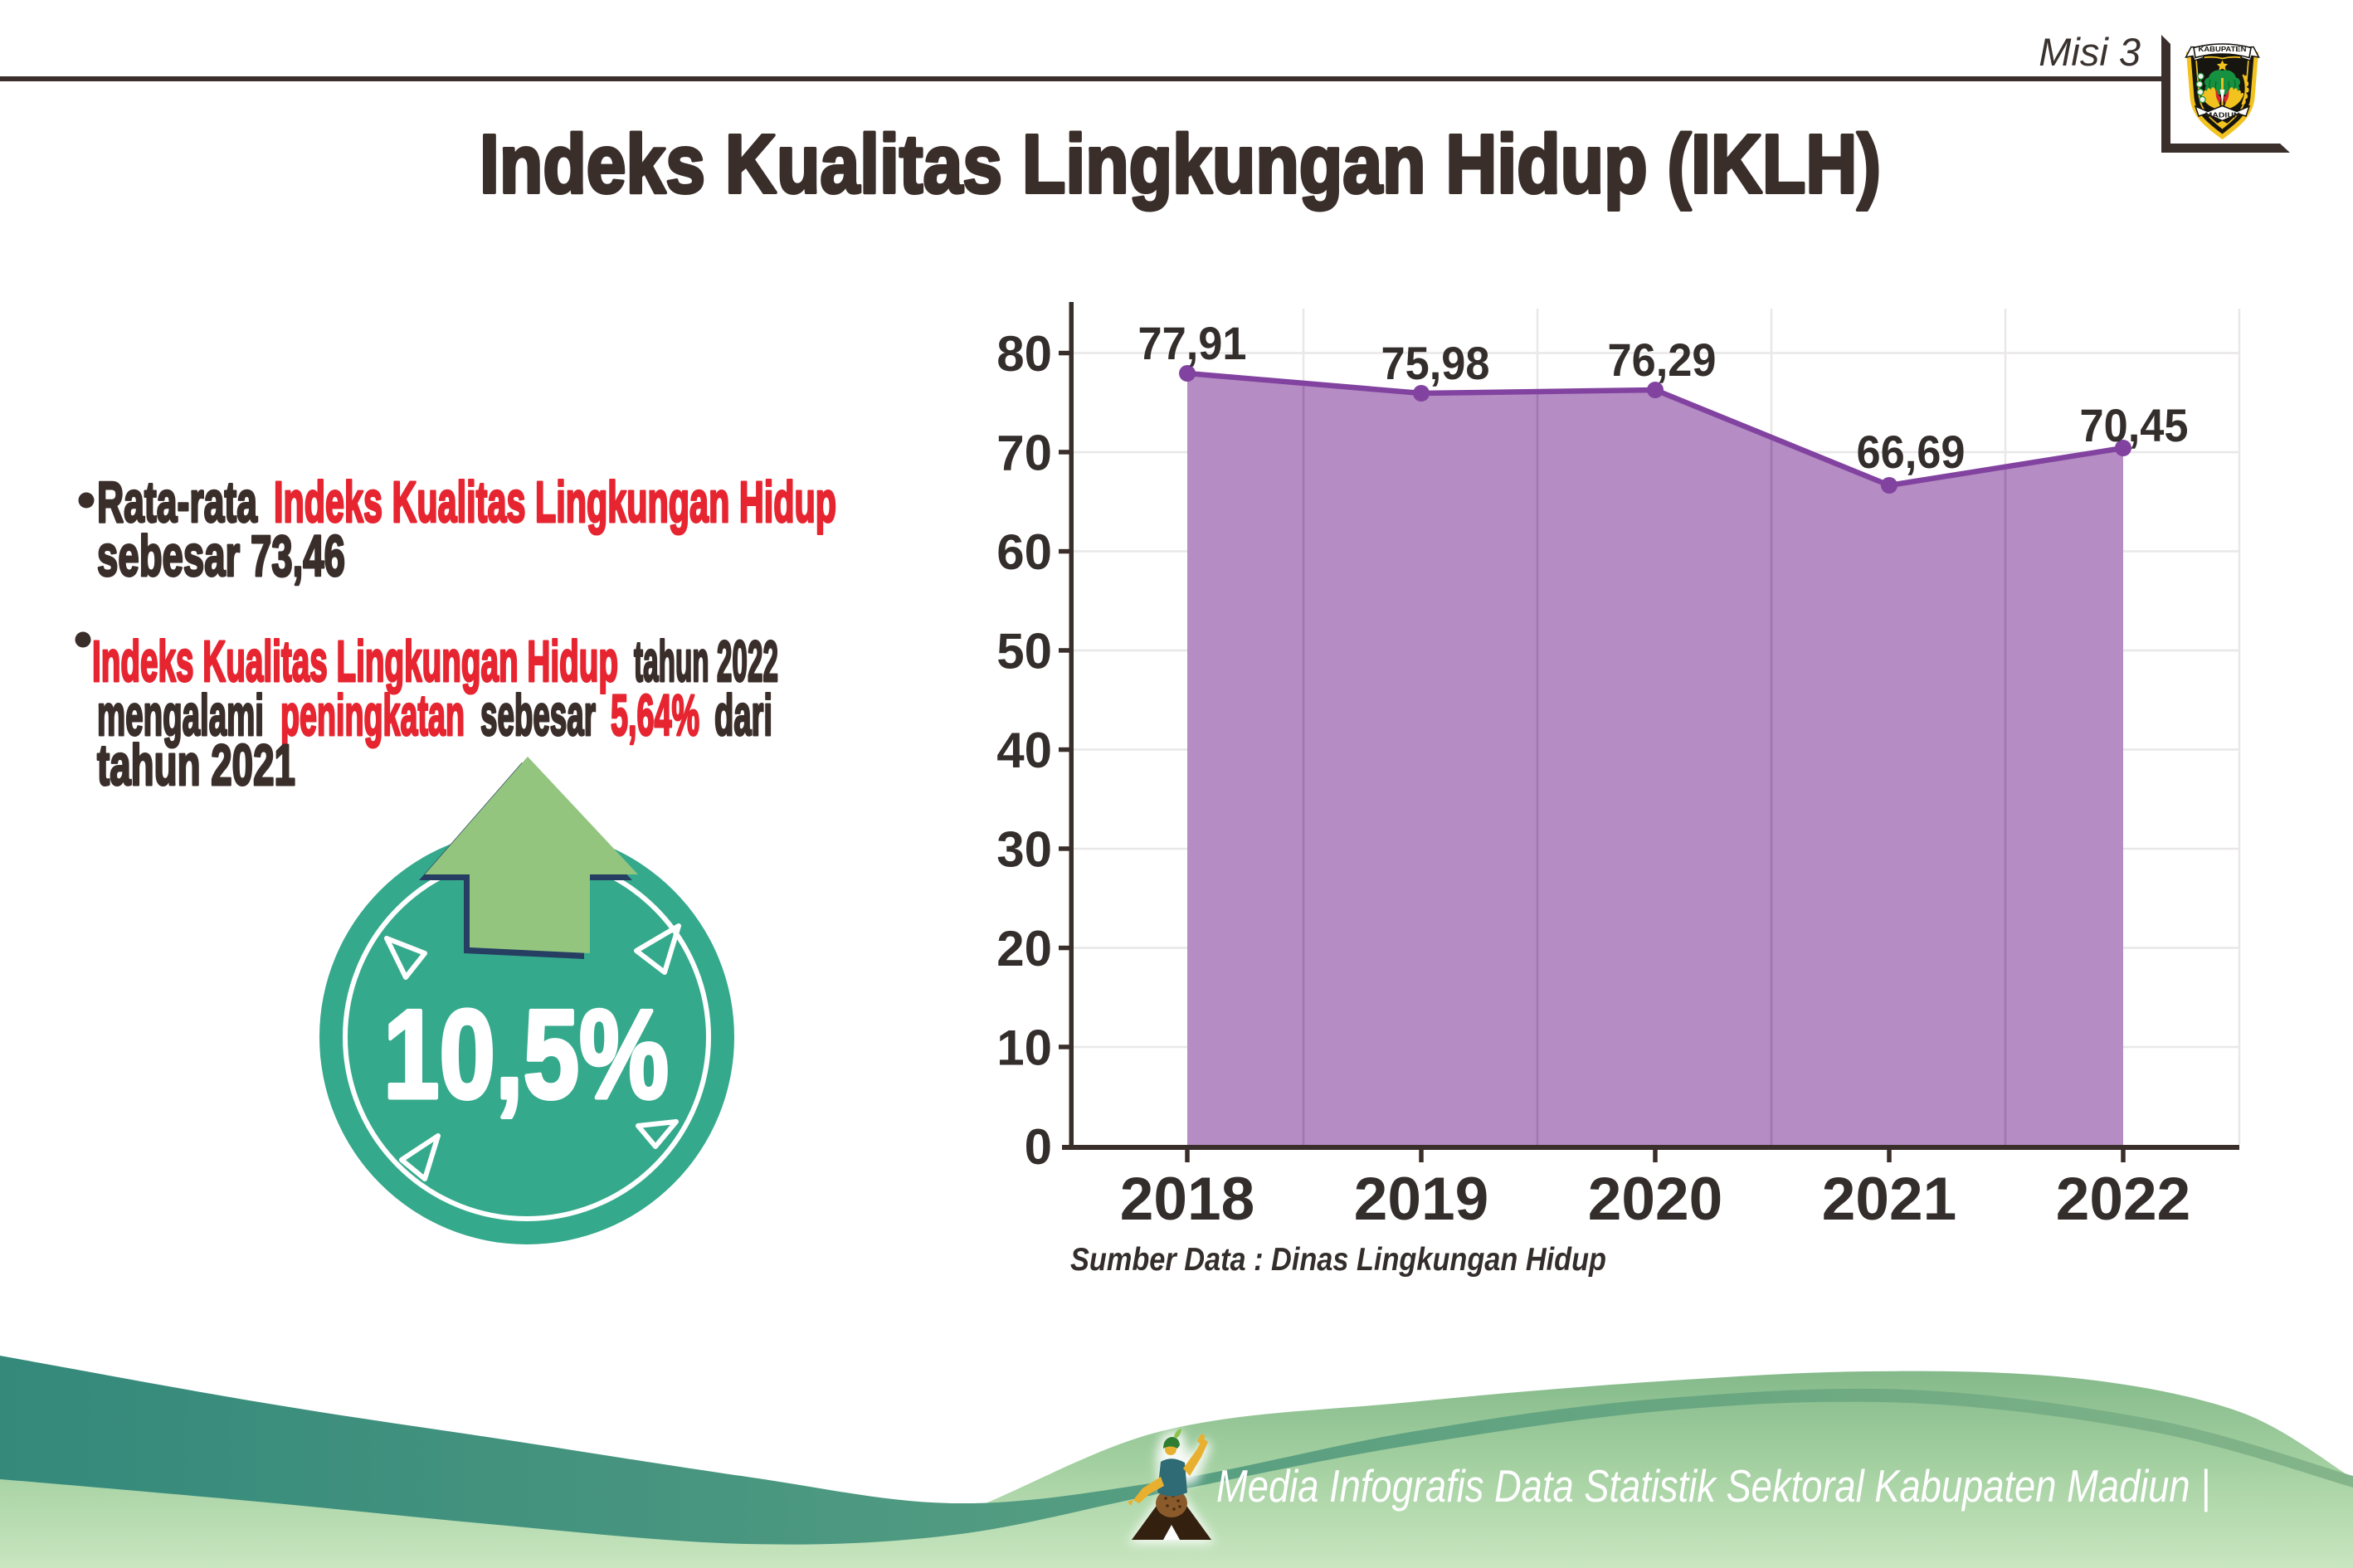  Describe the element at coordinates (1038, 1147) in the screenshot. I see `svg-text: 0` at that location.